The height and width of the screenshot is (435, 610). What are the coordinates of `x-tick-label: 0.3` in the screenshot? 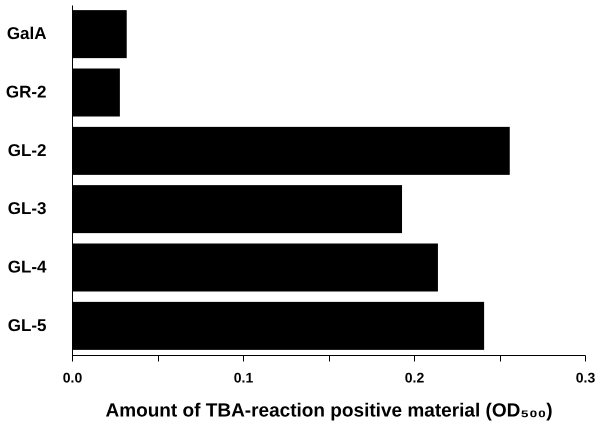 It's located at (586, 378).